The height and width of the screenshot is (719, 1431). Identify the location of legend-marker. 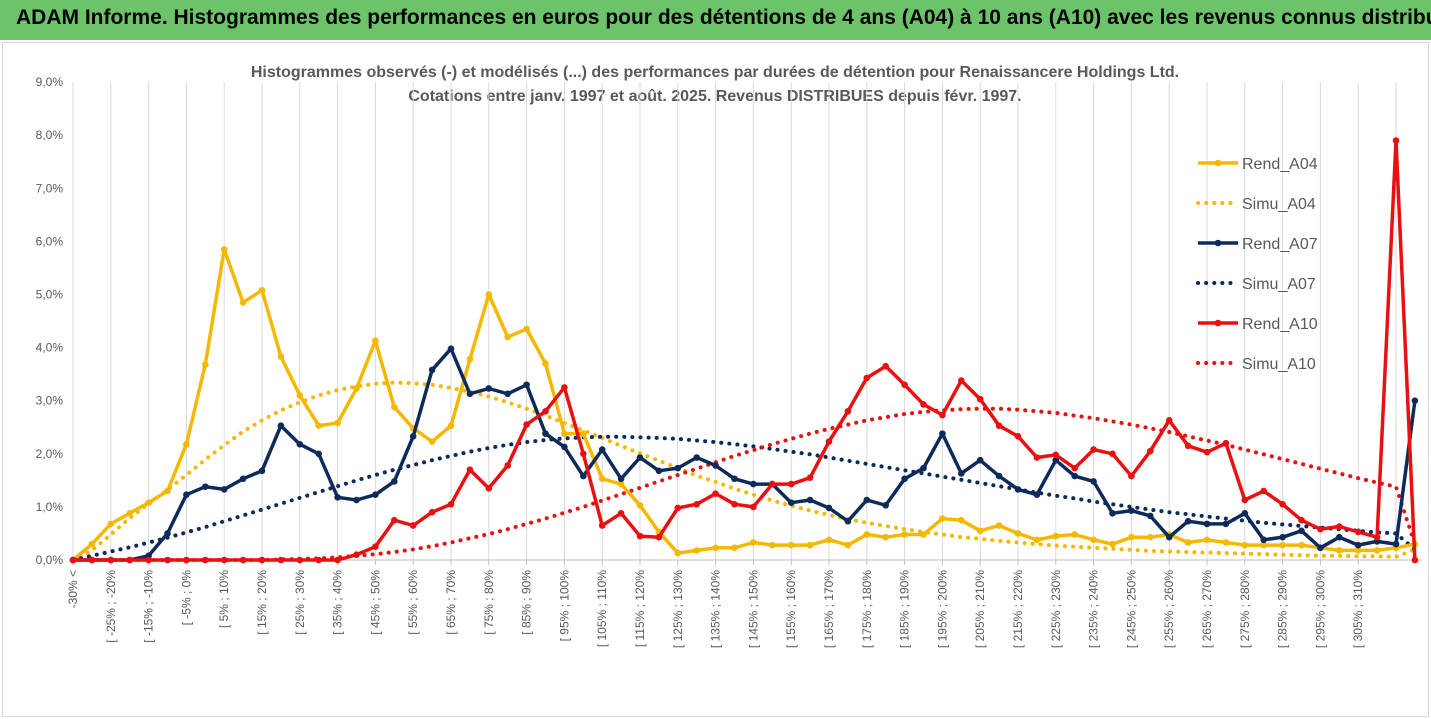
(1218, 243).